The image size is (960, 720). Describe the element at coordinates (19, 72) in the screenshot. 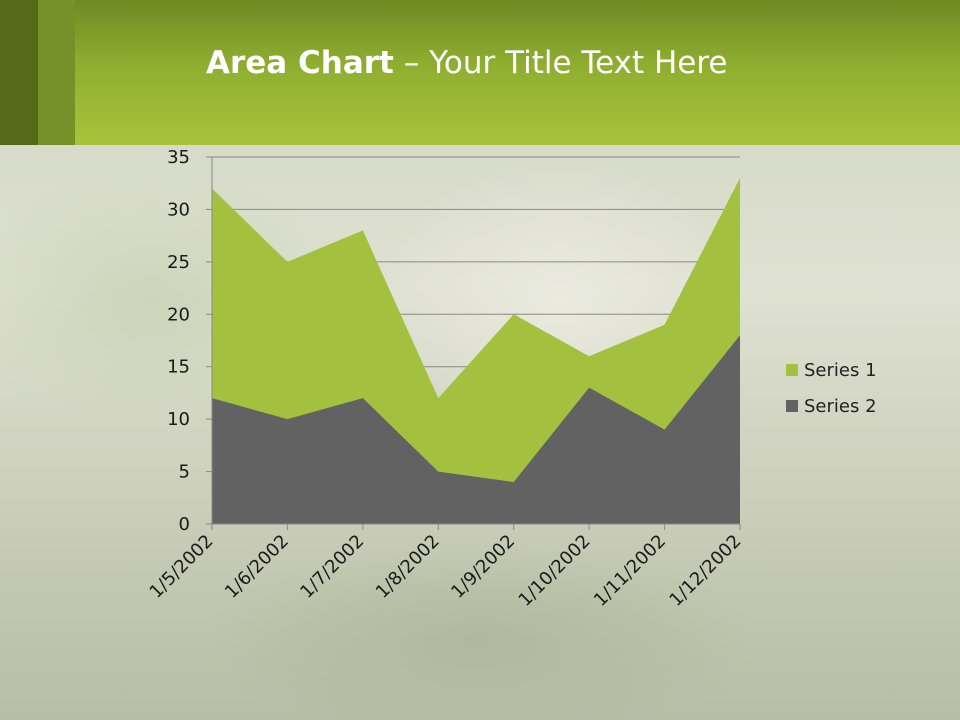

I see `accent-strip-dark` at that location.